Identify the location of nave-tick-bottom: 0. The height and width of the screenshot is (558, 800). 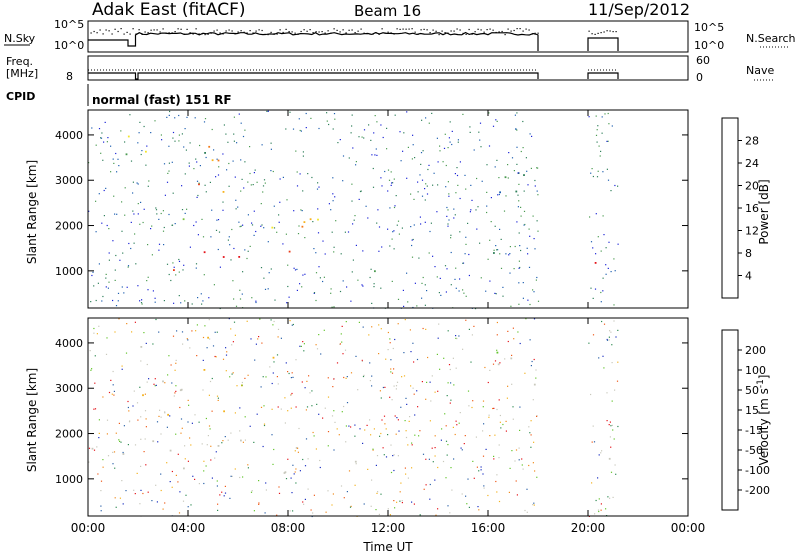
(699, 77).